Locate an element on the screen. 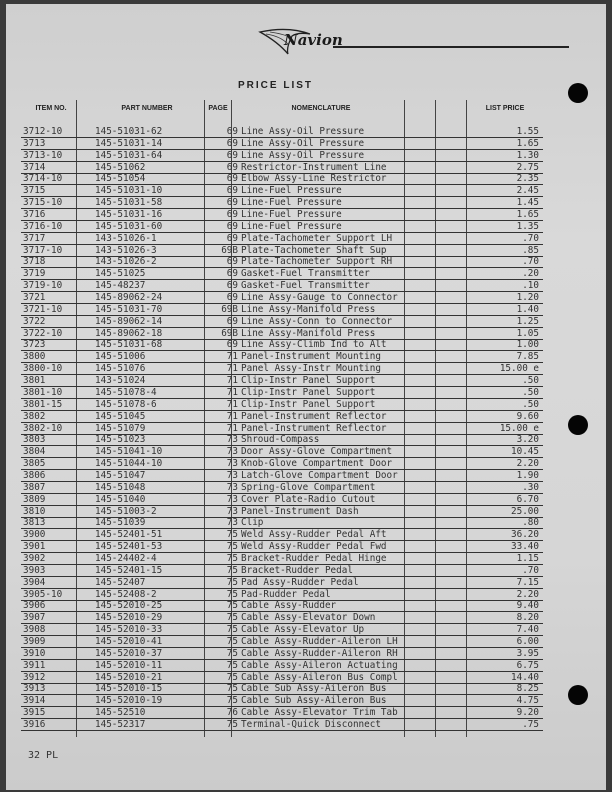  list-price-cell: 1.25 is located at coordinates (527, 321).